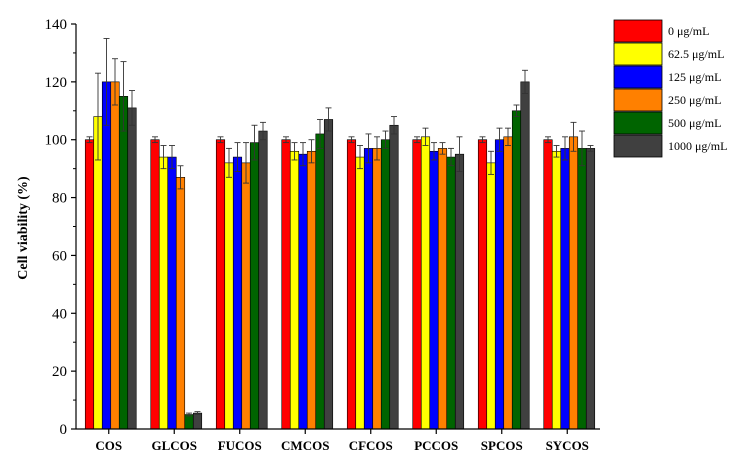 The width and height of the screenshot is (736, 453). What do you see at coordinates (696, 54) in the screenshot?
I see `legend-label: 62.5 μg/mL` at bounding box center [696, 54].